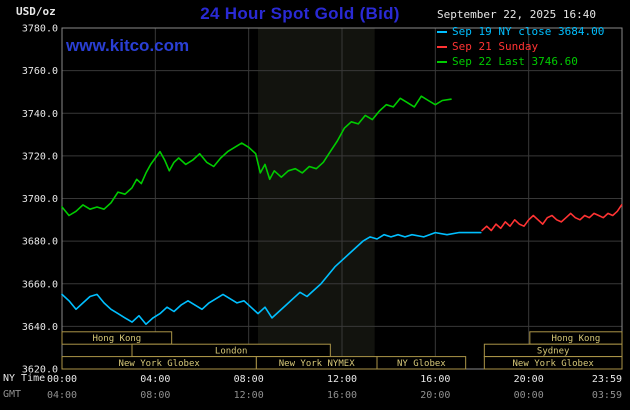  What do you see at coordinates (249, 395) in the screenshot?
I see `x-tick-label-gmt: 12:00` at bounding box center [249, 395].